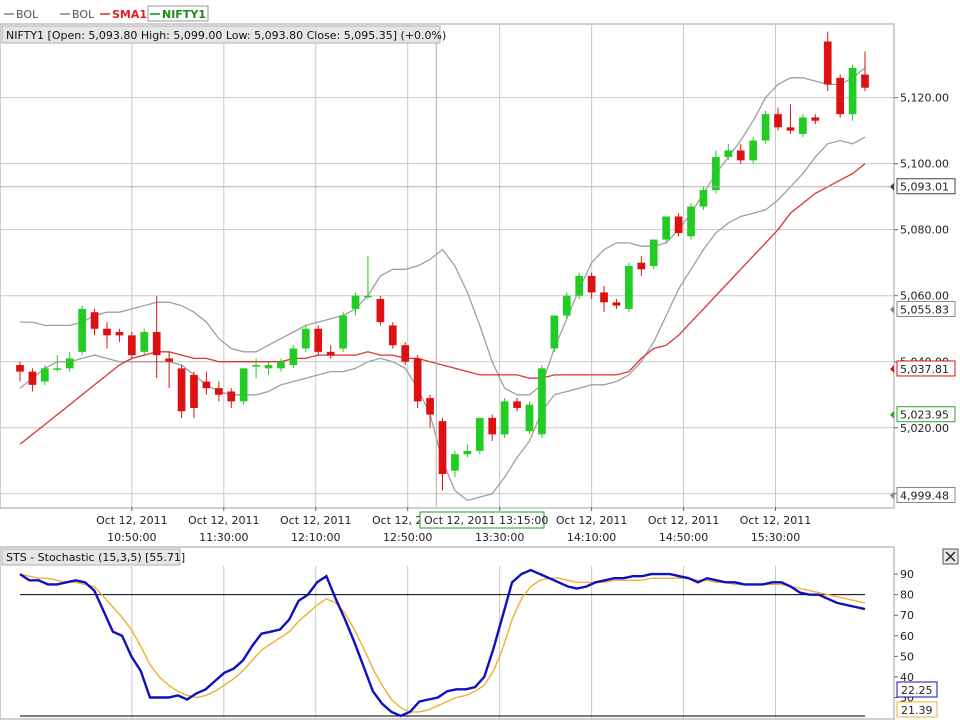  Describe the element at coordinates (83, 14) in the screenshot. I see `legend-label-bol-2: BOL` at that location.